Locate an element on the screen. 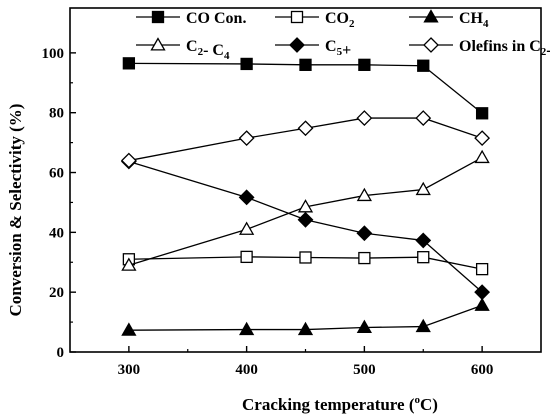  legend-entry: Olefins in C2- C4 is located at coordinates (479, 49).